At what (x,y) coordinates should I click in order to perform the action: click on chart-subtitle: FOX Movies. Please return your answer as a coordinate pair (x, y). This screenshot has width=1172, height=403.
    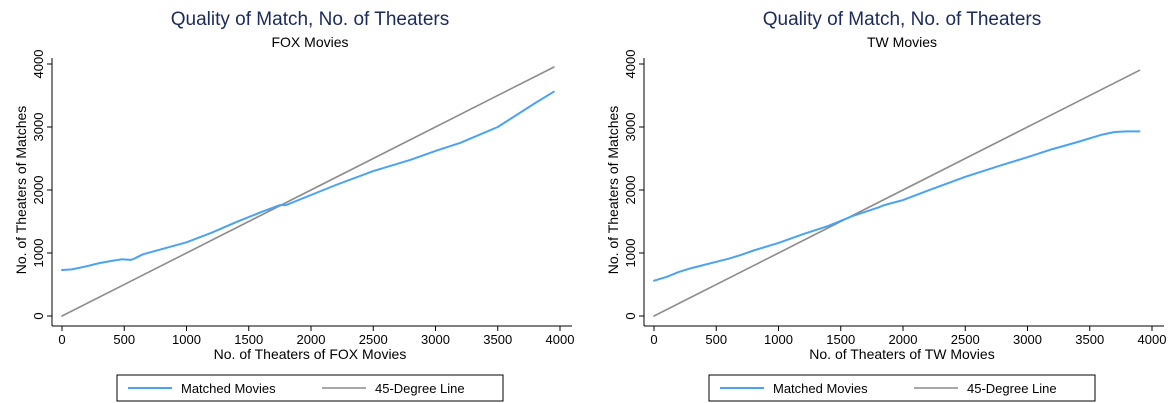
    Looking at the image, I should click on (309, 42).